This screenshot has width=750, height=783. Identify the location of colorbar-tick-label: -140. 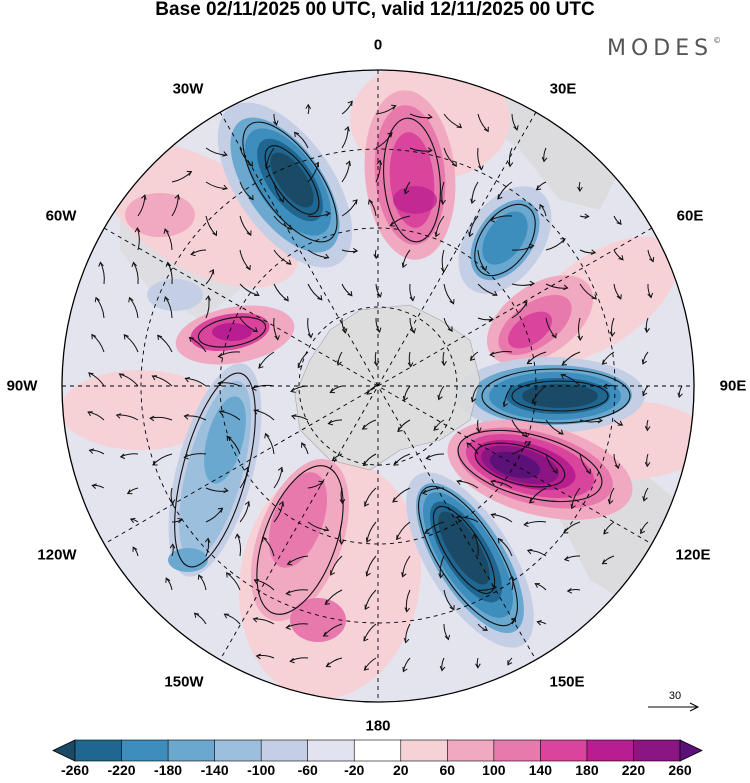
(214, 770).